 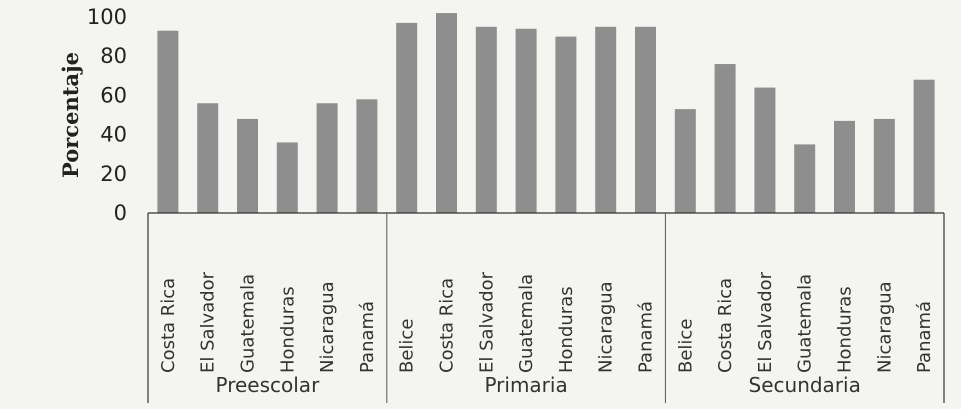 I want to click on group-label: Secundaria, so click(x=805, y=385).